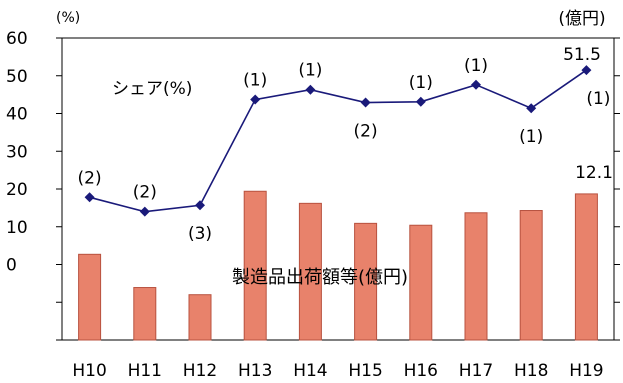  What do you see at coordinates (582, 55) in the screenshot?
I see `line-value-label-h19: 51.5` at bounding box center [582, 55].